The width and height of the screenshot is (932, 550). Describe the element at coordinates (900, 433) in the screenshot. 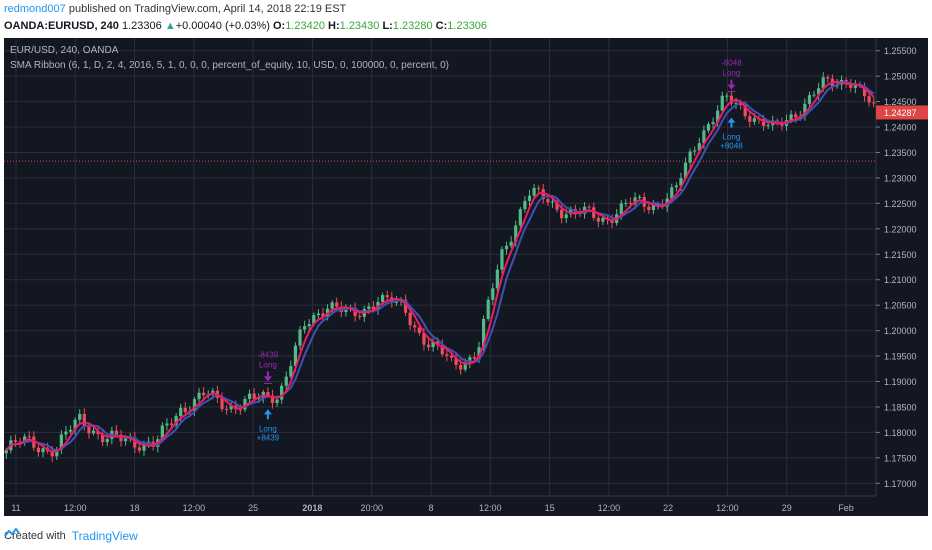

I see `y-tick-label: 1.18000` at that location.